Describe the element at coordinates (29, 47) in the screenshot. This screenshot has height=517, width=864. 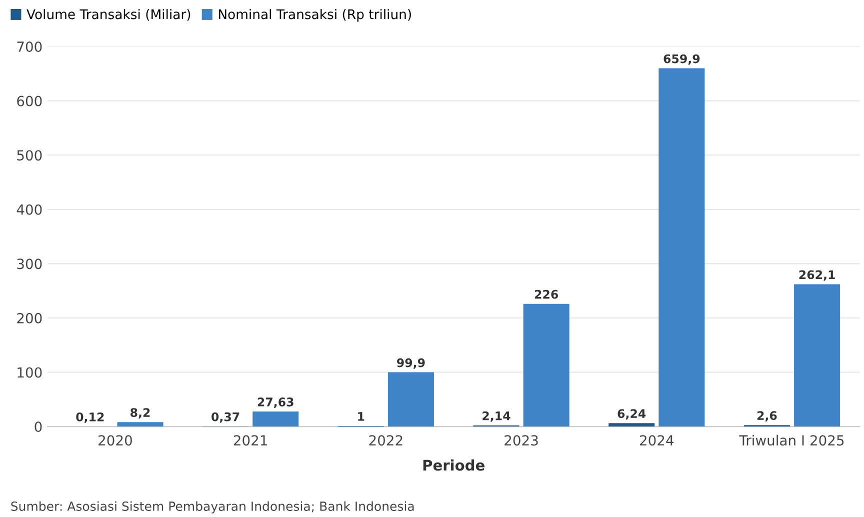
I see `y-tick-label: 700` at that location.